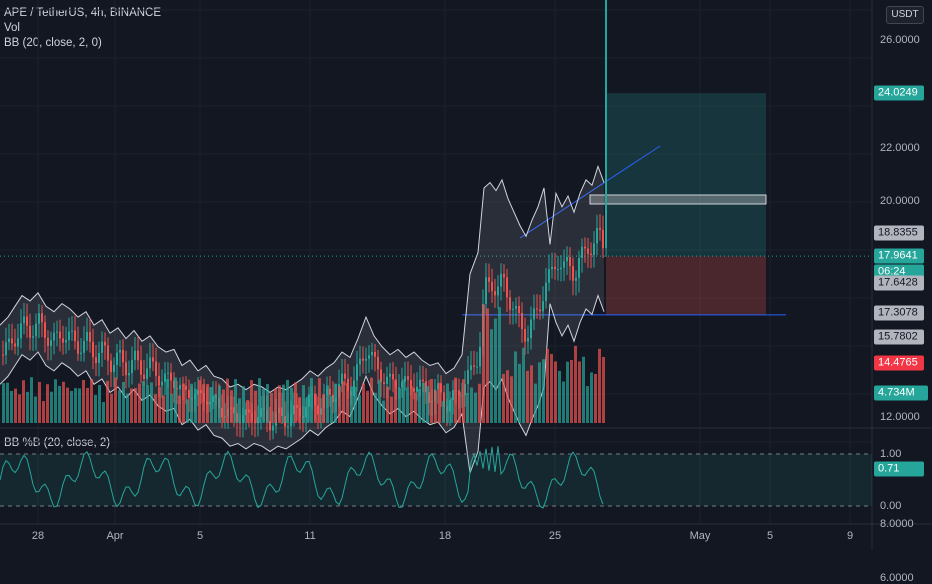 Image resolution: width=932 pixels, height=584 pixels. Describe the element at coordinates (115, 536) in the screenshot. I see `time-tick-label: Apr` at that location.